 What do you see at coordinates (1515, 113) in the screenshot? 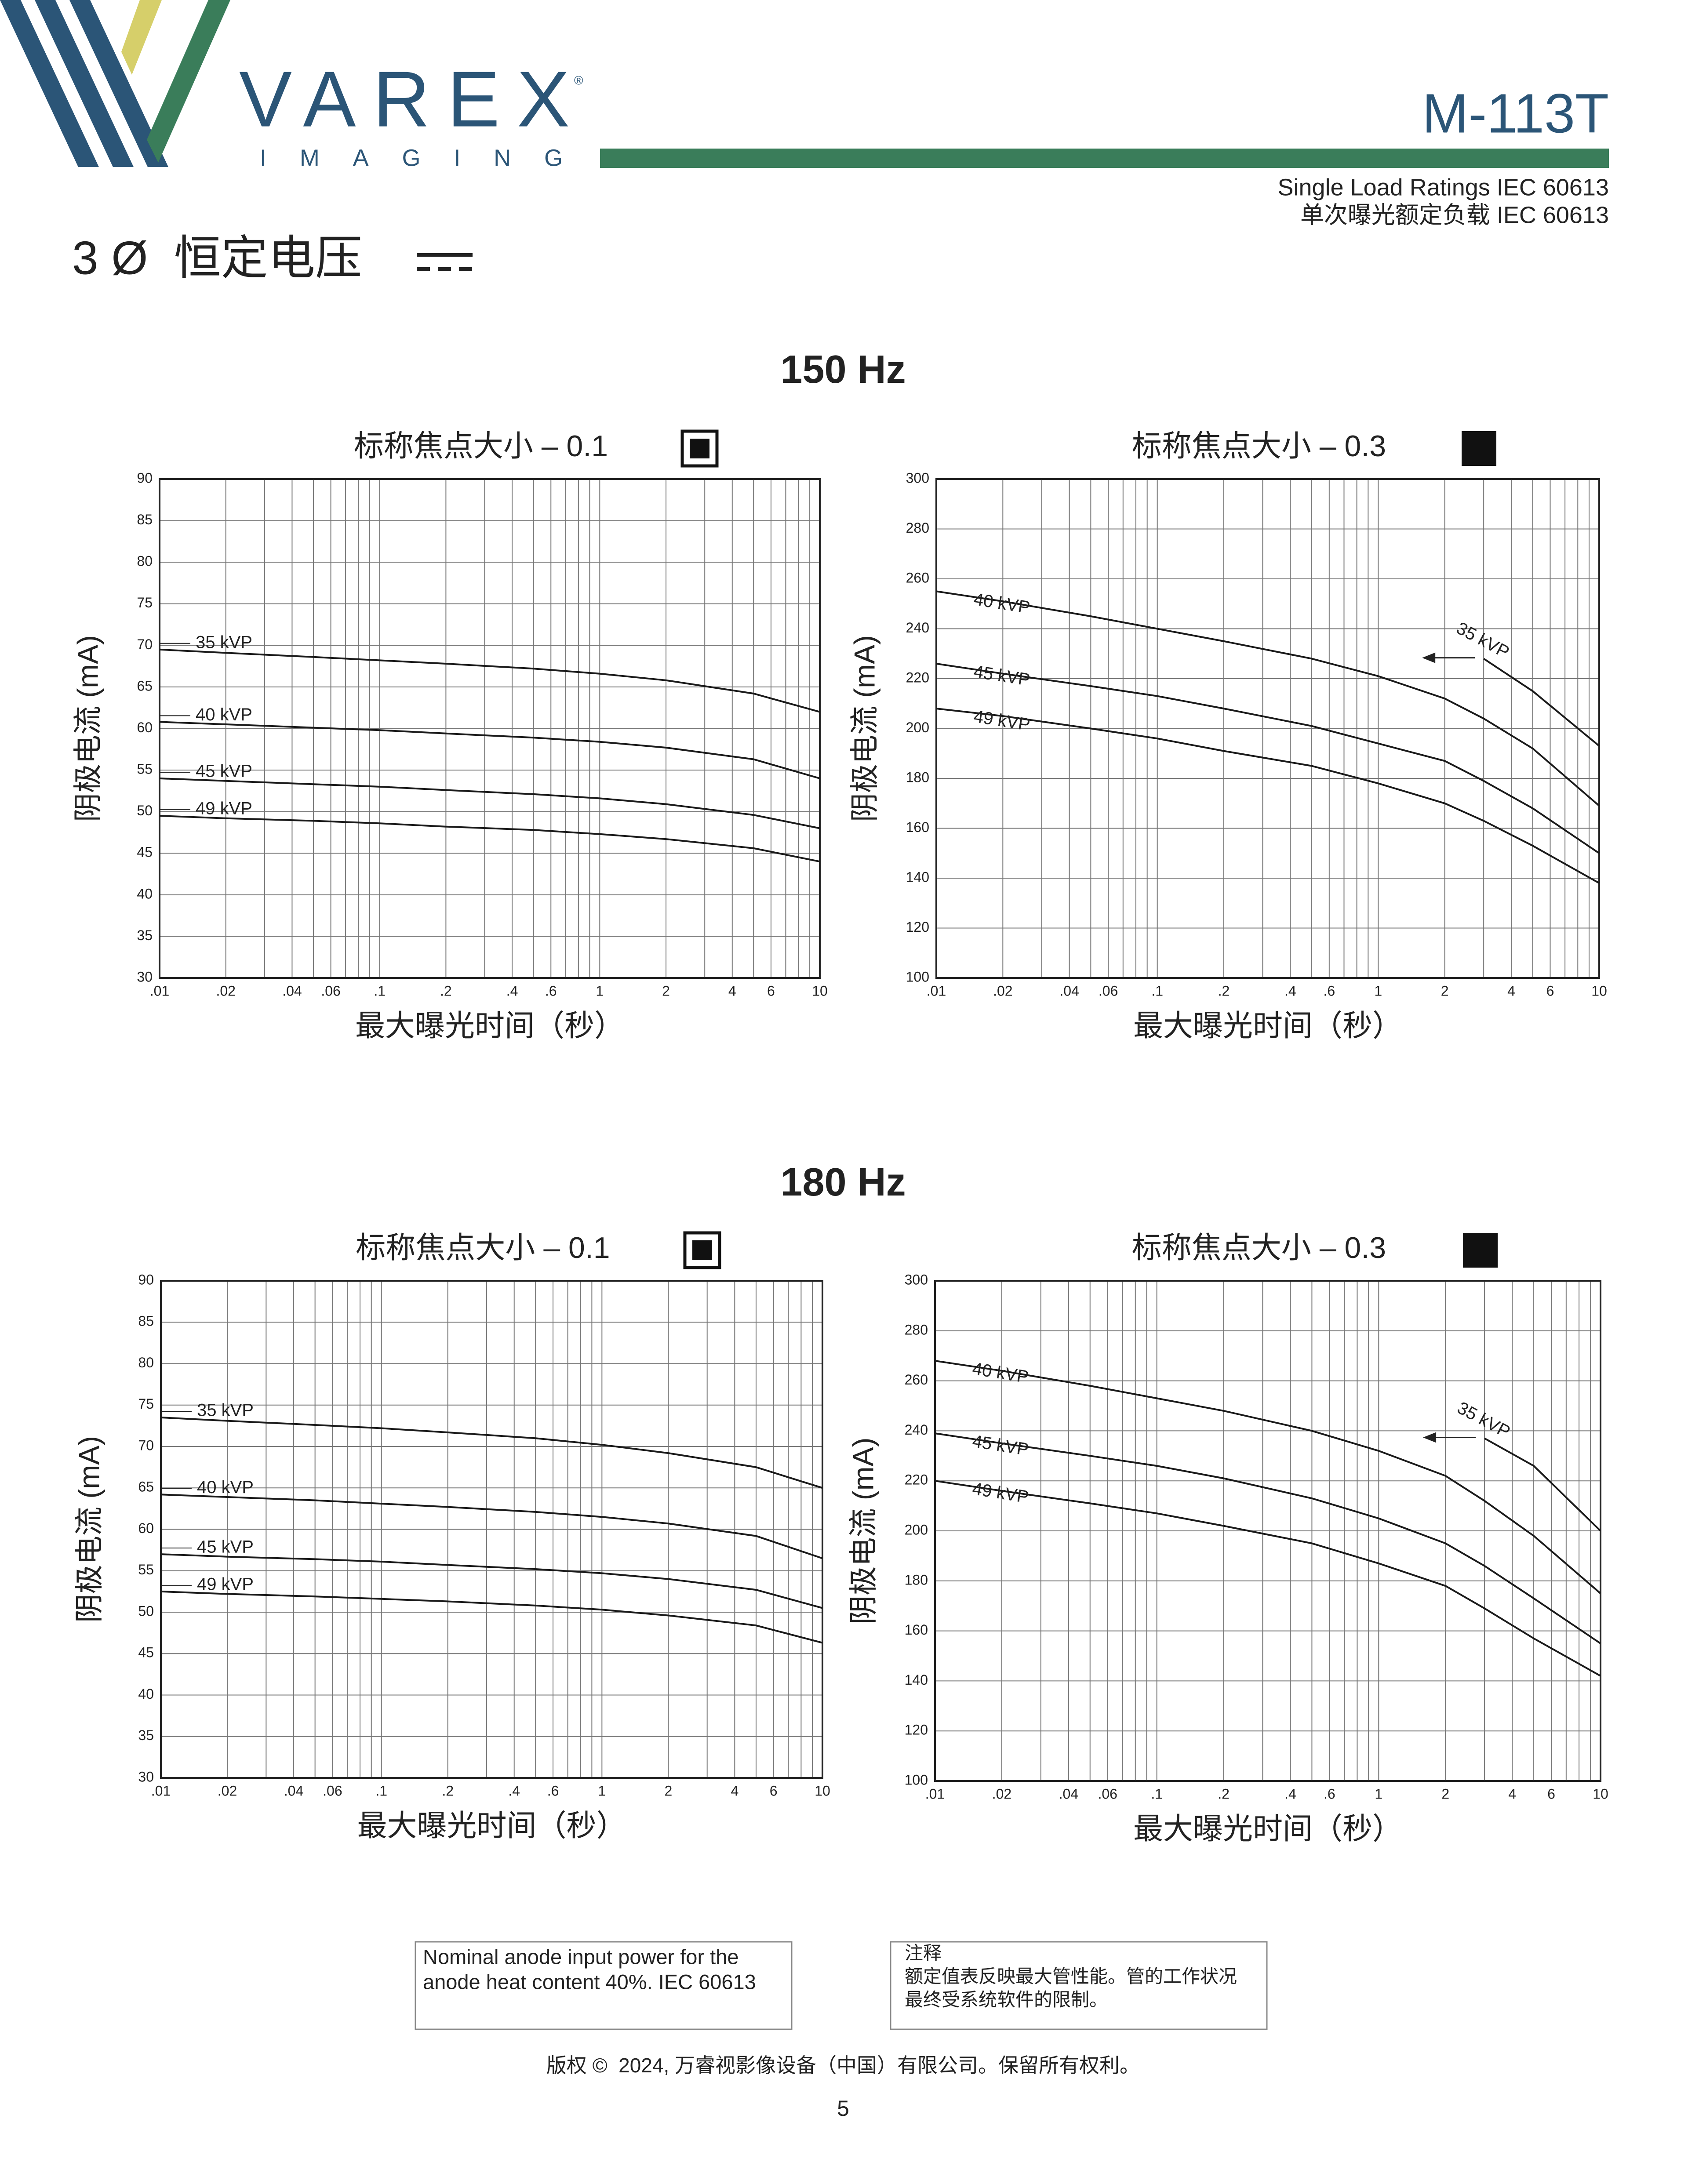
I see `model: M-113T` at bounding box center [1515, 113].